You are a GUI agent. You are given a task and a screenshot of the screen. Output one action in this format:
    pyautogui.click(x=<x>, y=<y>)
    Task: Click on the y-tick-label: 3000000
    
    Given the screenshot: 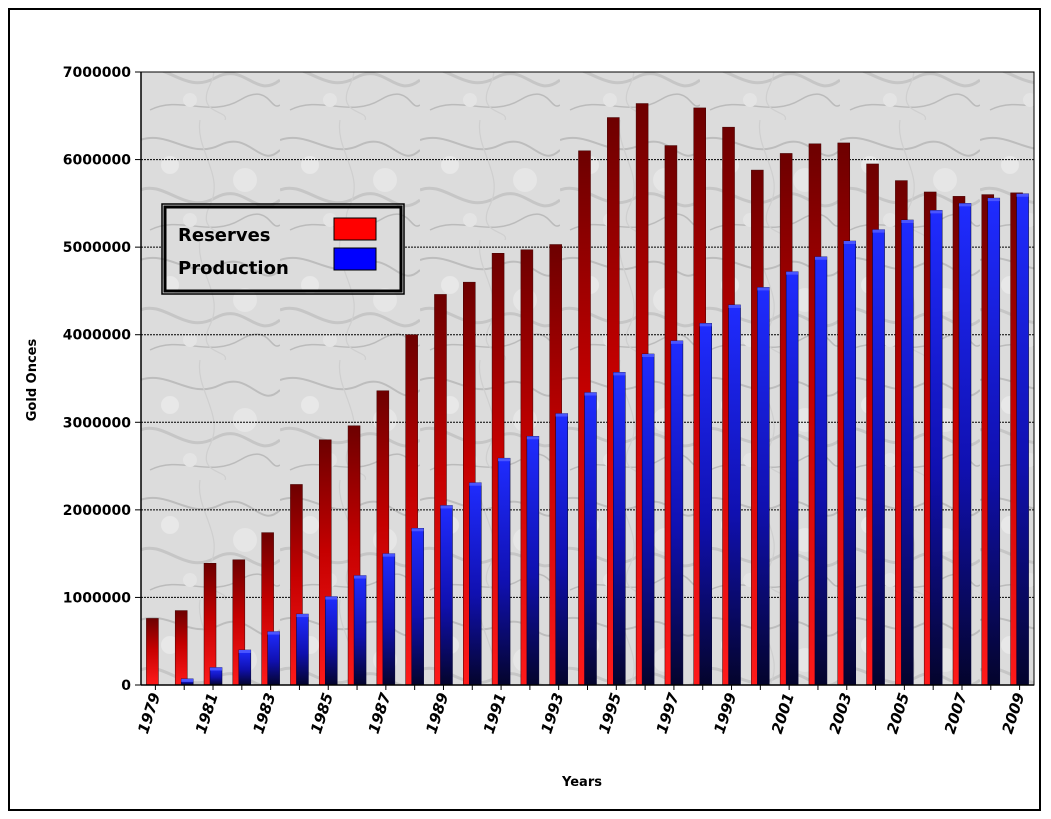 What is the action you would take?
    pyautogui.click(x=97, y=423)
    